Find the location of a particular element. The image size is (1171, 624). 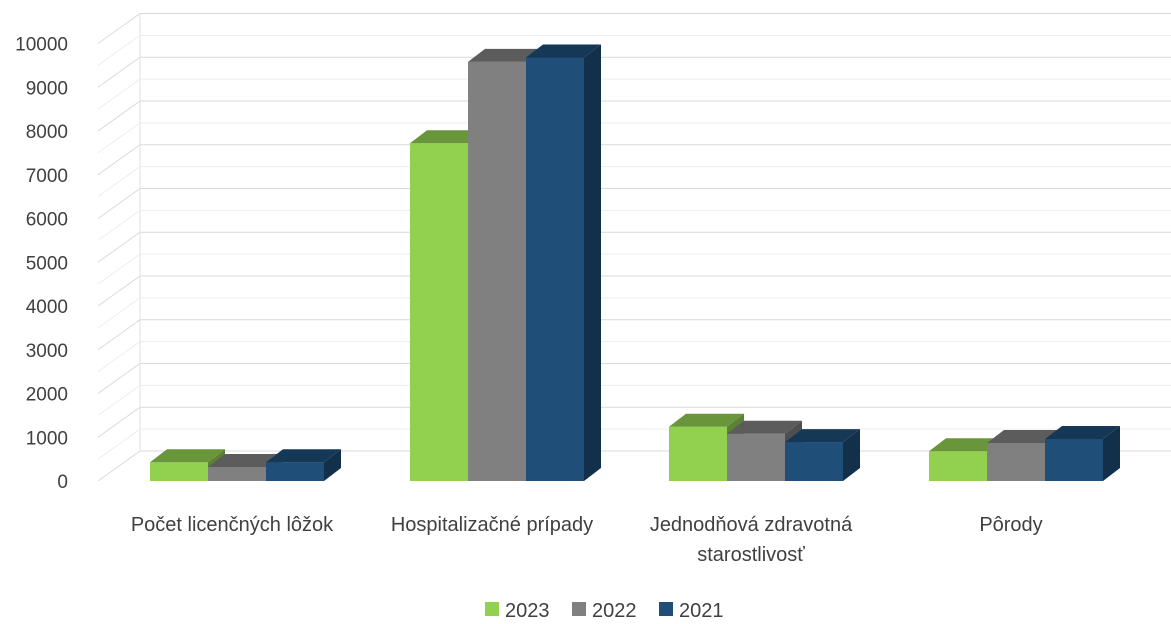

legend-item: 2022 is located at coordinates (604, 609).